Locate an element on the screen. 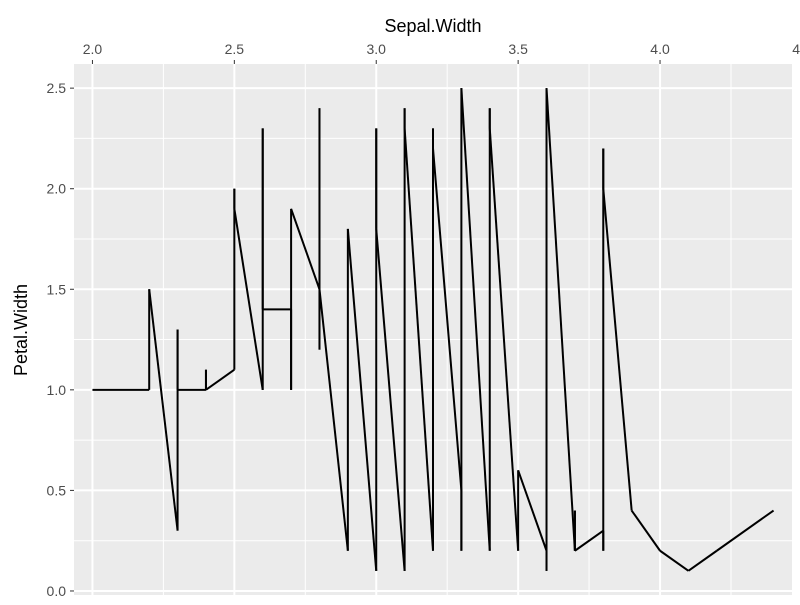 The height and width of the screenshot is (605, 800). y-tick-label: 0.5 is located at coordinates (57, 490).